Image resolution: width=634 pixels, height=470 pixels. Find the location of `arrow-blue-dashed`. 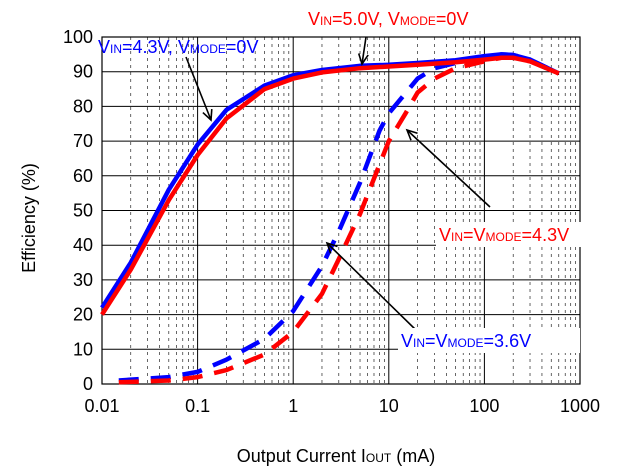

arrow-blue-dashed is located at coordinates (372, 287).